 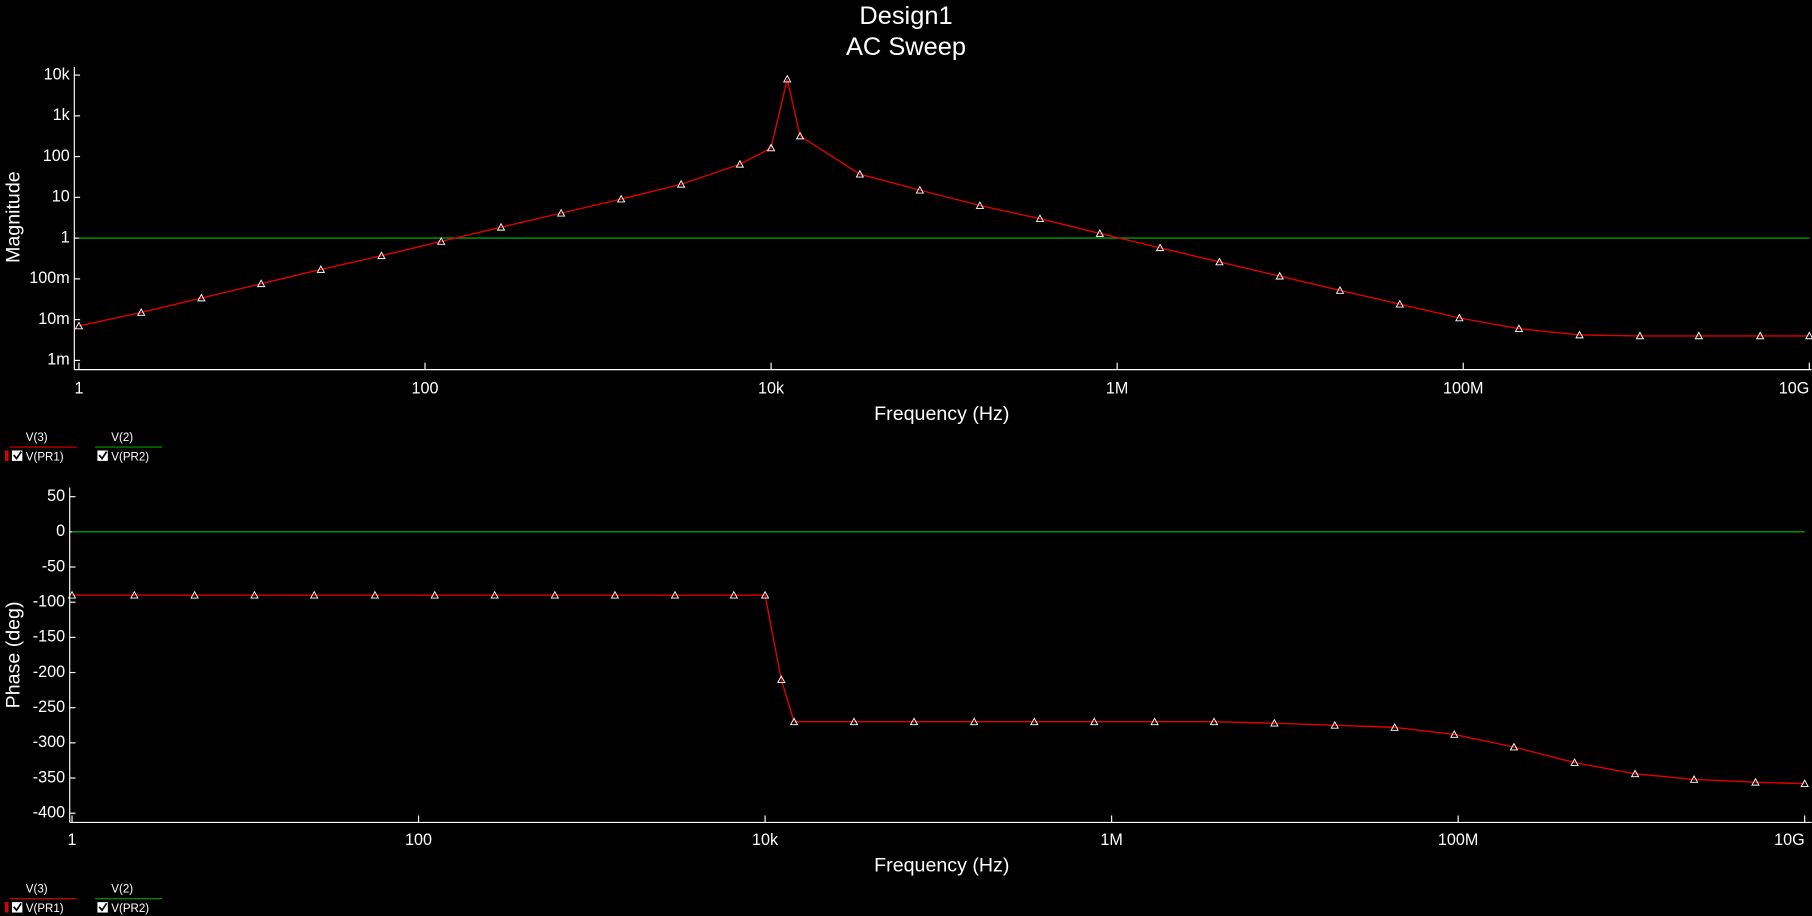 What do you see at coordinates (49, 672) in the screenshot?
I see `y-tick-label: -200` at bounding box center [49, 672].